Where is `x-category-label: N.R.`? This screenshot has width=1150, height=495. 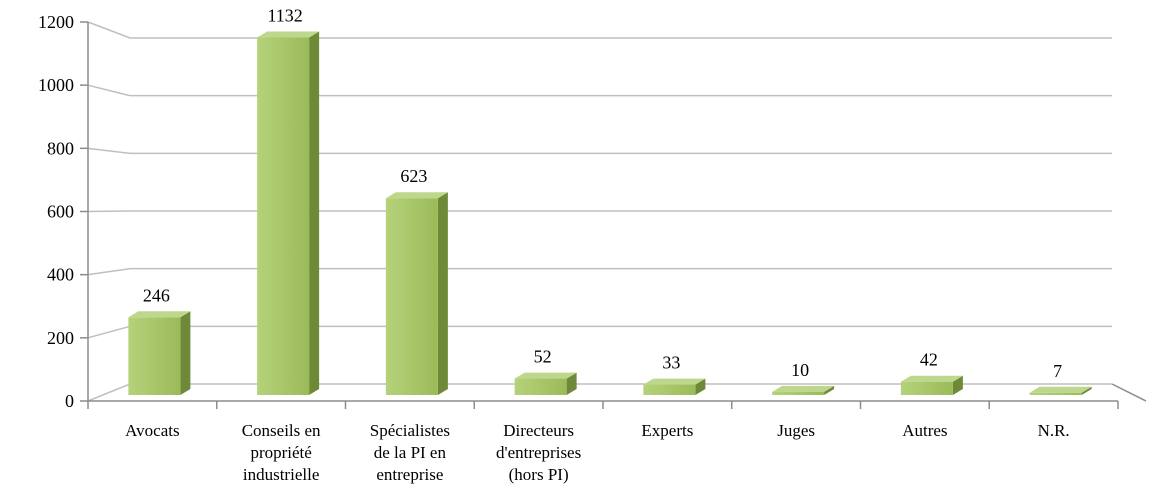 x-category-label: N.R. is located at coordinates (1054, 430).